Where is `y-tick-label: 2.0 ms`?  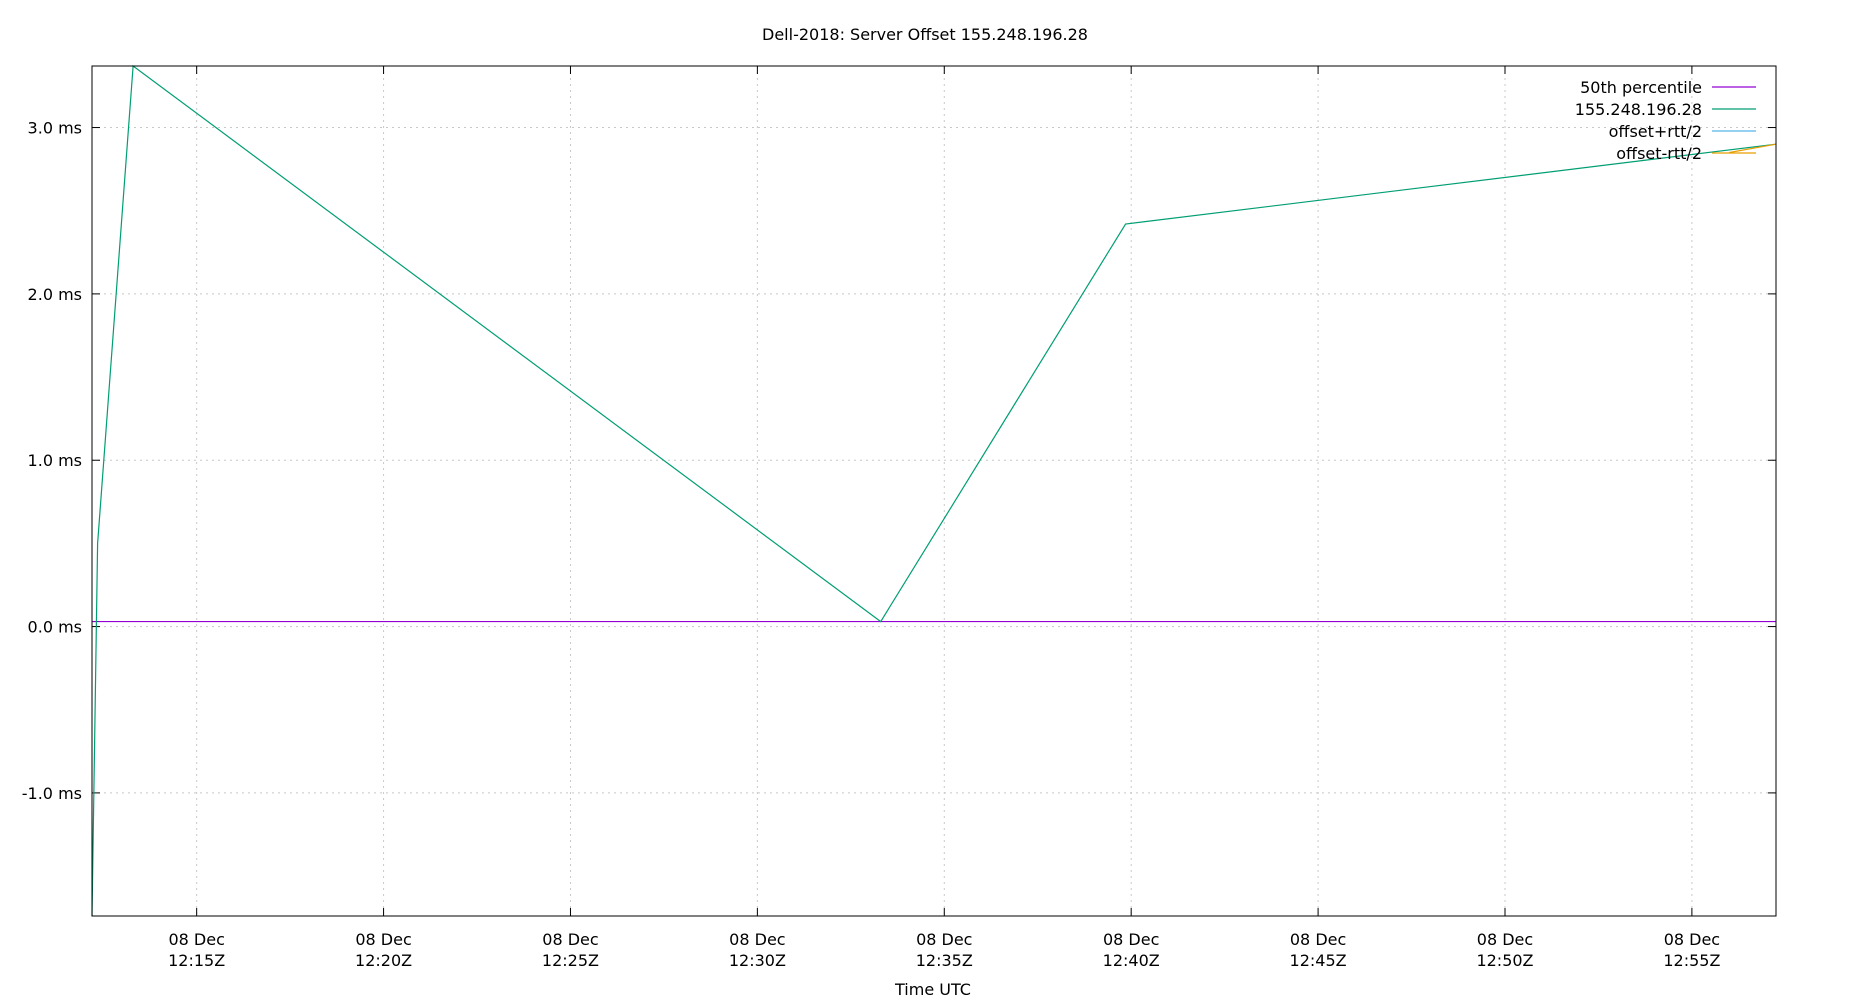
y-tick-label: 2.0 ms is located at coordinates (55, 294).